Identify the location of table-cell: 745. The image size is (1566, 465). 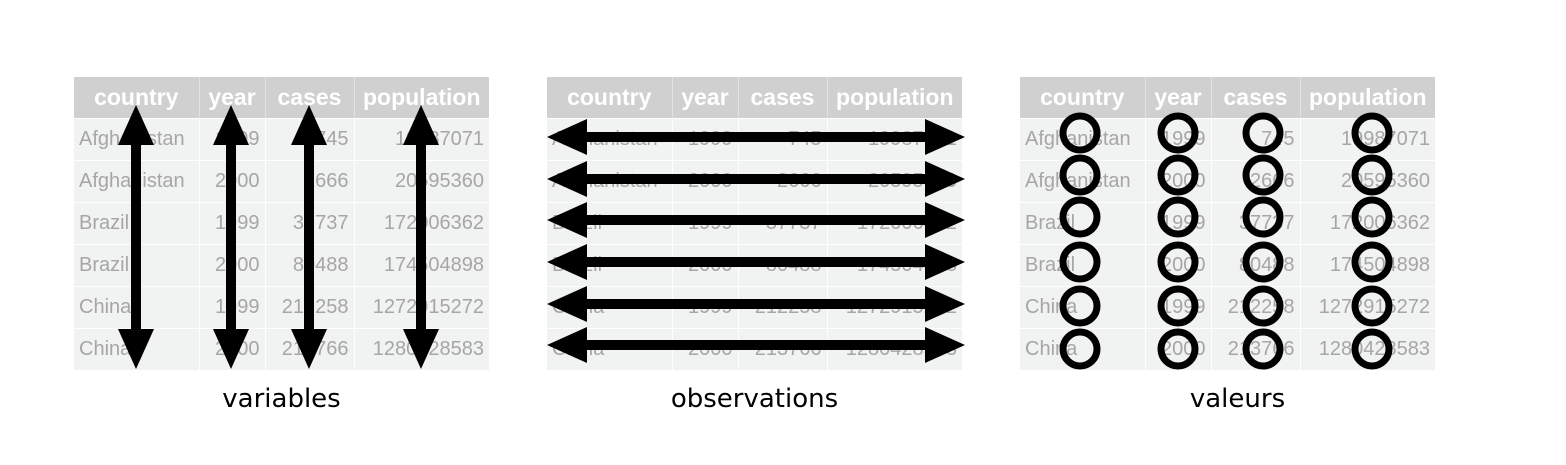
(1256, 139).